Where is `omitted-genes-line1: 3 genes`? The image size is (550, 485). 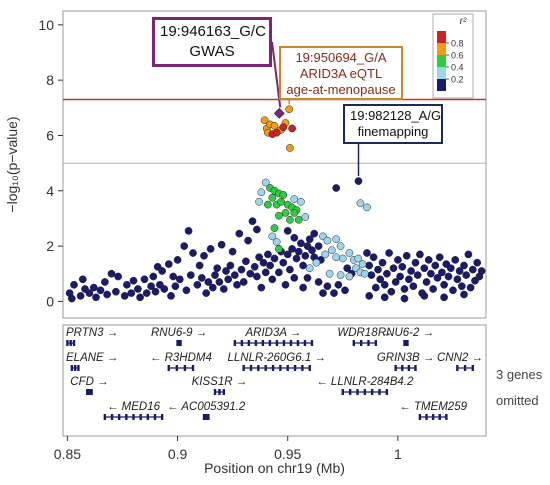
omitted-genes-line1: 3 genes is located at coordinates (519, 374).